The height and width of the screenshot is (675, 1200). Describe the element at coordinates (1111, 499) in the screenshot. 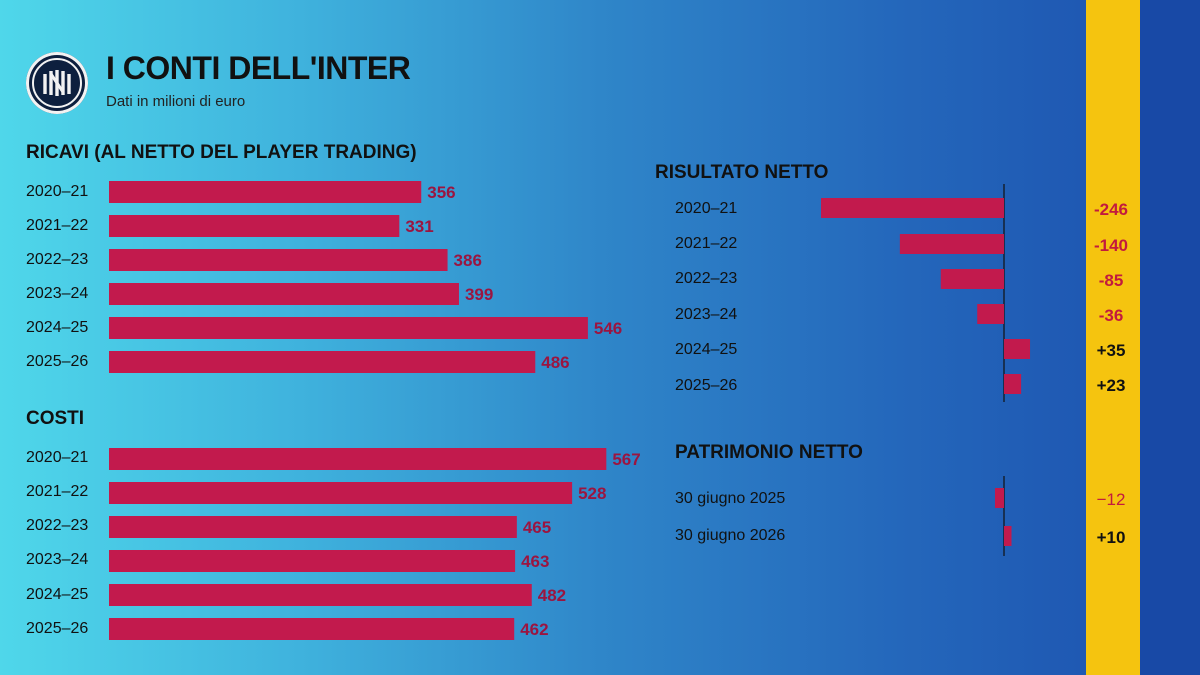

I see `patrimonio-value-label-0: −12` at that location.